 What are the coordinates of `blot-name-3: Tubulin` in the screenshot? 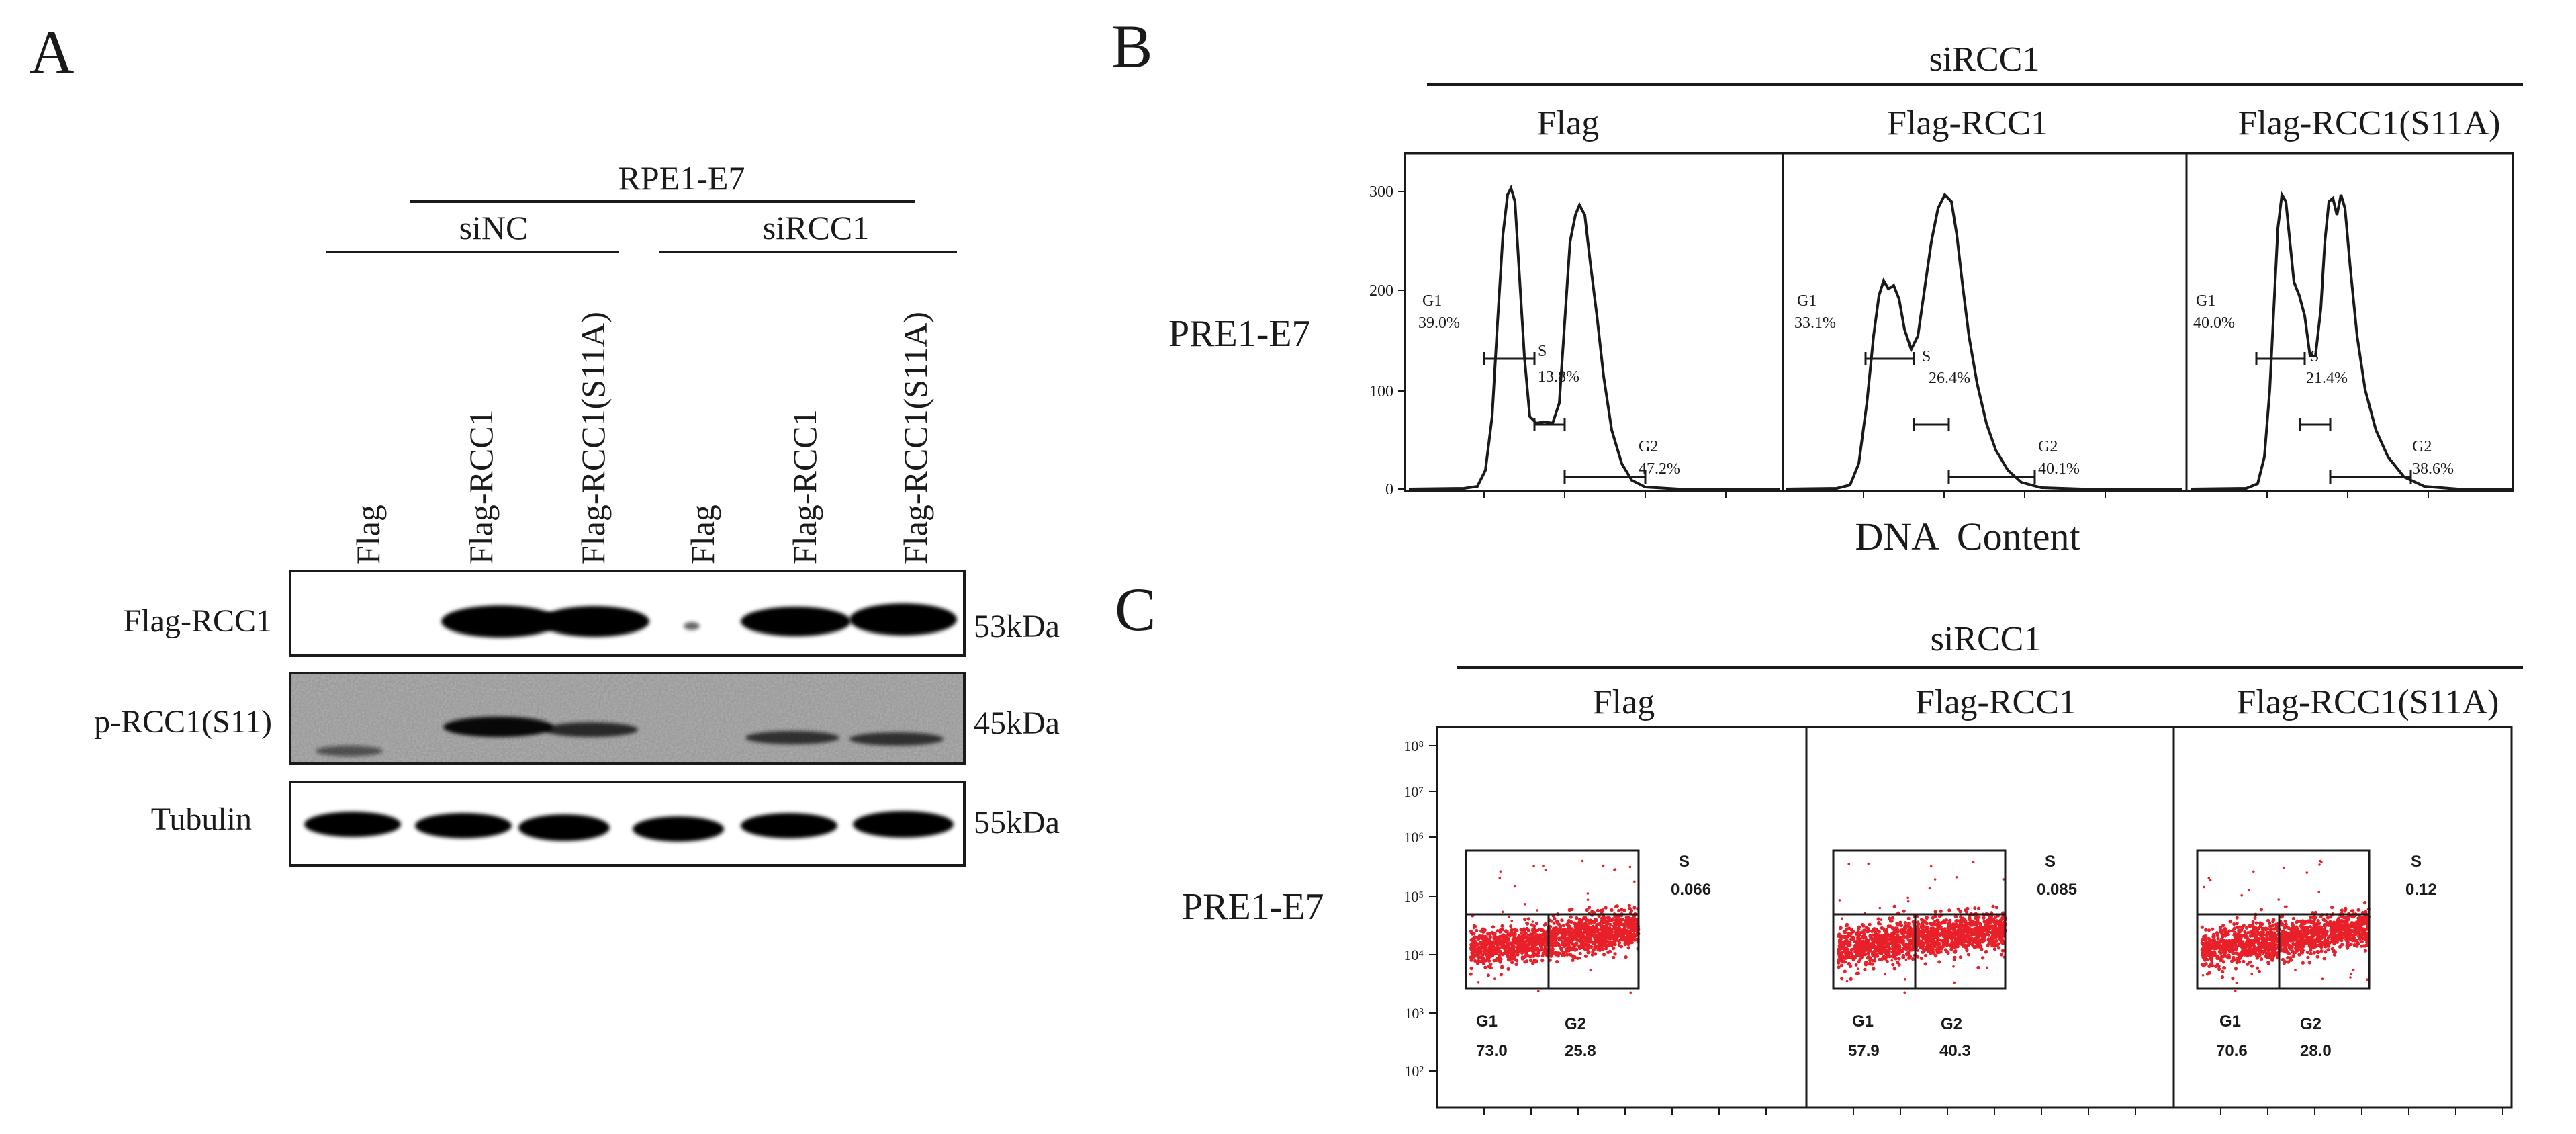 It's located at (201, 819).